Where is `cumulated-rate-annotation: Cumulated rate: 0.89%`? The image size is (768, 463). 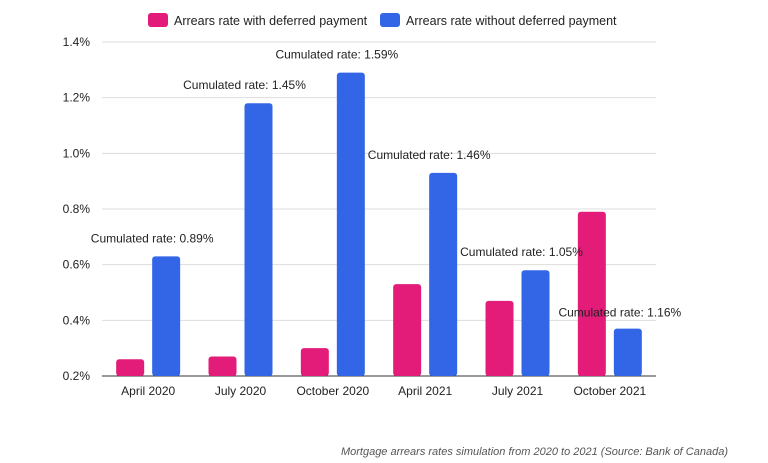
cumulated-rate-annotation: Cumulated rate: 0.89% is located at coordinates (152, 238).